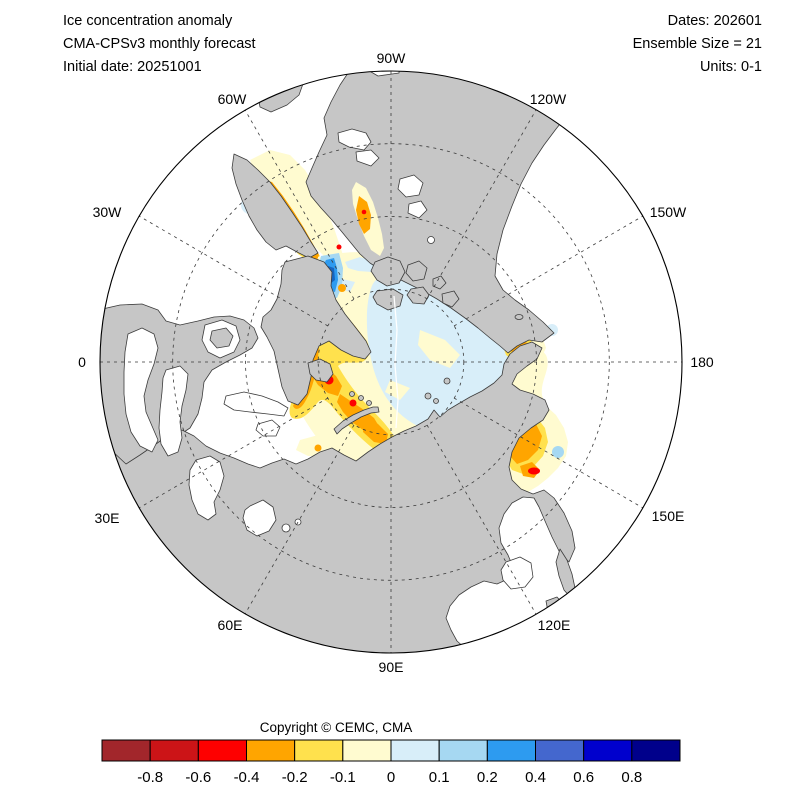  What do you see at coordinates (715, 21) in the screenshot?
I see `dates-label: Dates: 202601` at bounding box center [715, 21].